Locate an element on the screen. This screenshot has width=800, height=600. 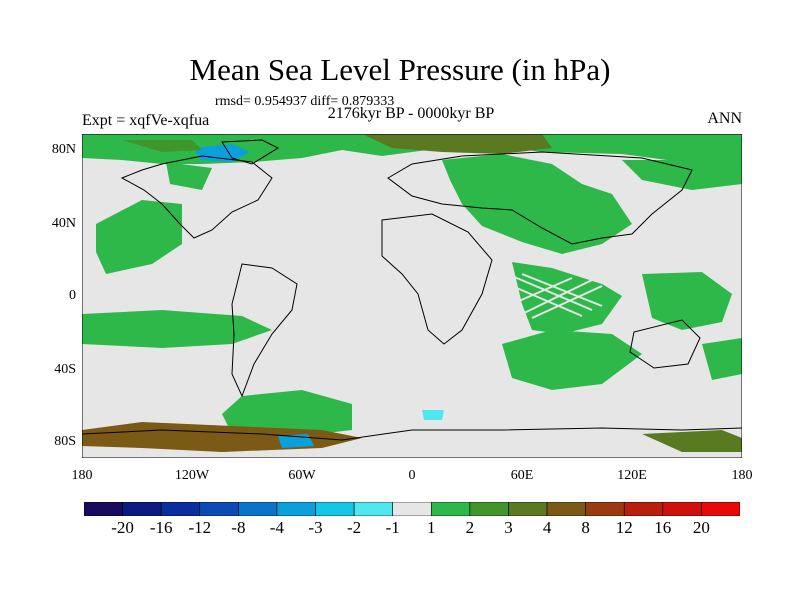
period-label: 2176kyr BP - 0000kyr BP is located at coordinates (411, 113).